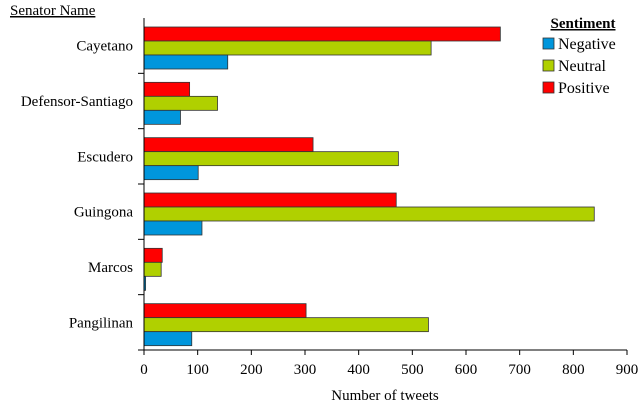 This screenshot has width=640, height=404. What do you see at coordinates (53, 11) in the screenshot?
I see `y-axis-title: Senator Name` at bounding box center [53, 11].